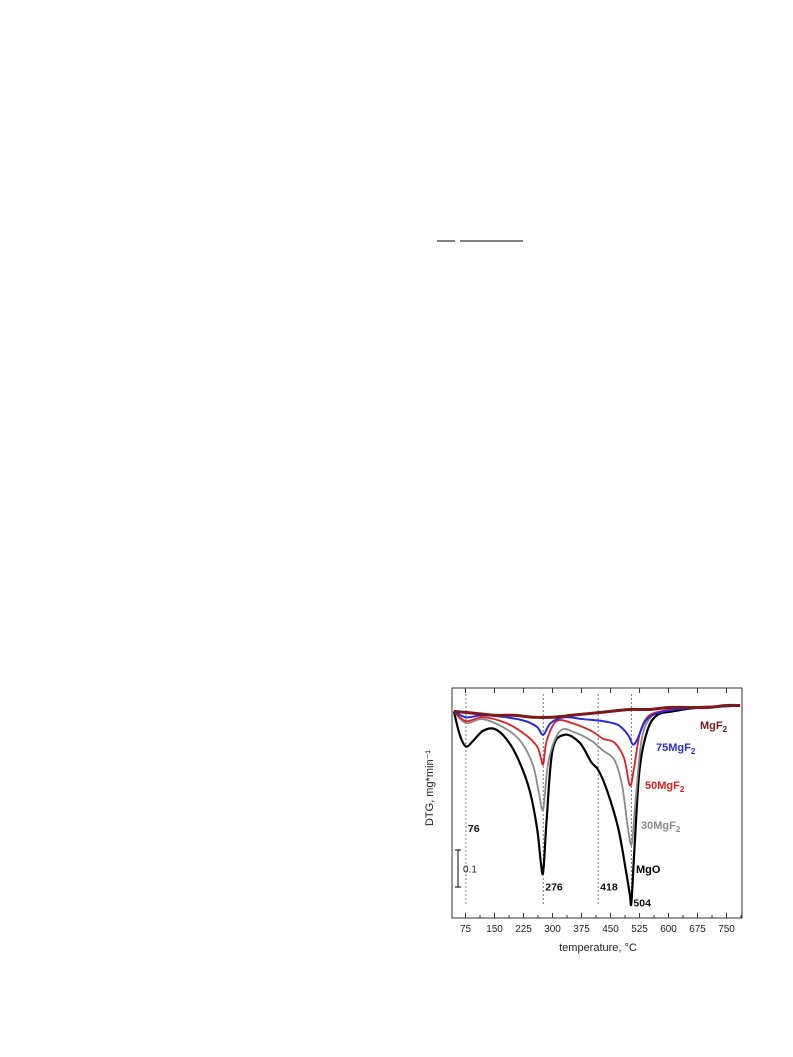 The image size is (793, 1057). Describe the element at coordinates (726, 929) in the screenshot. I see `x-tick-label: 750` at that location.